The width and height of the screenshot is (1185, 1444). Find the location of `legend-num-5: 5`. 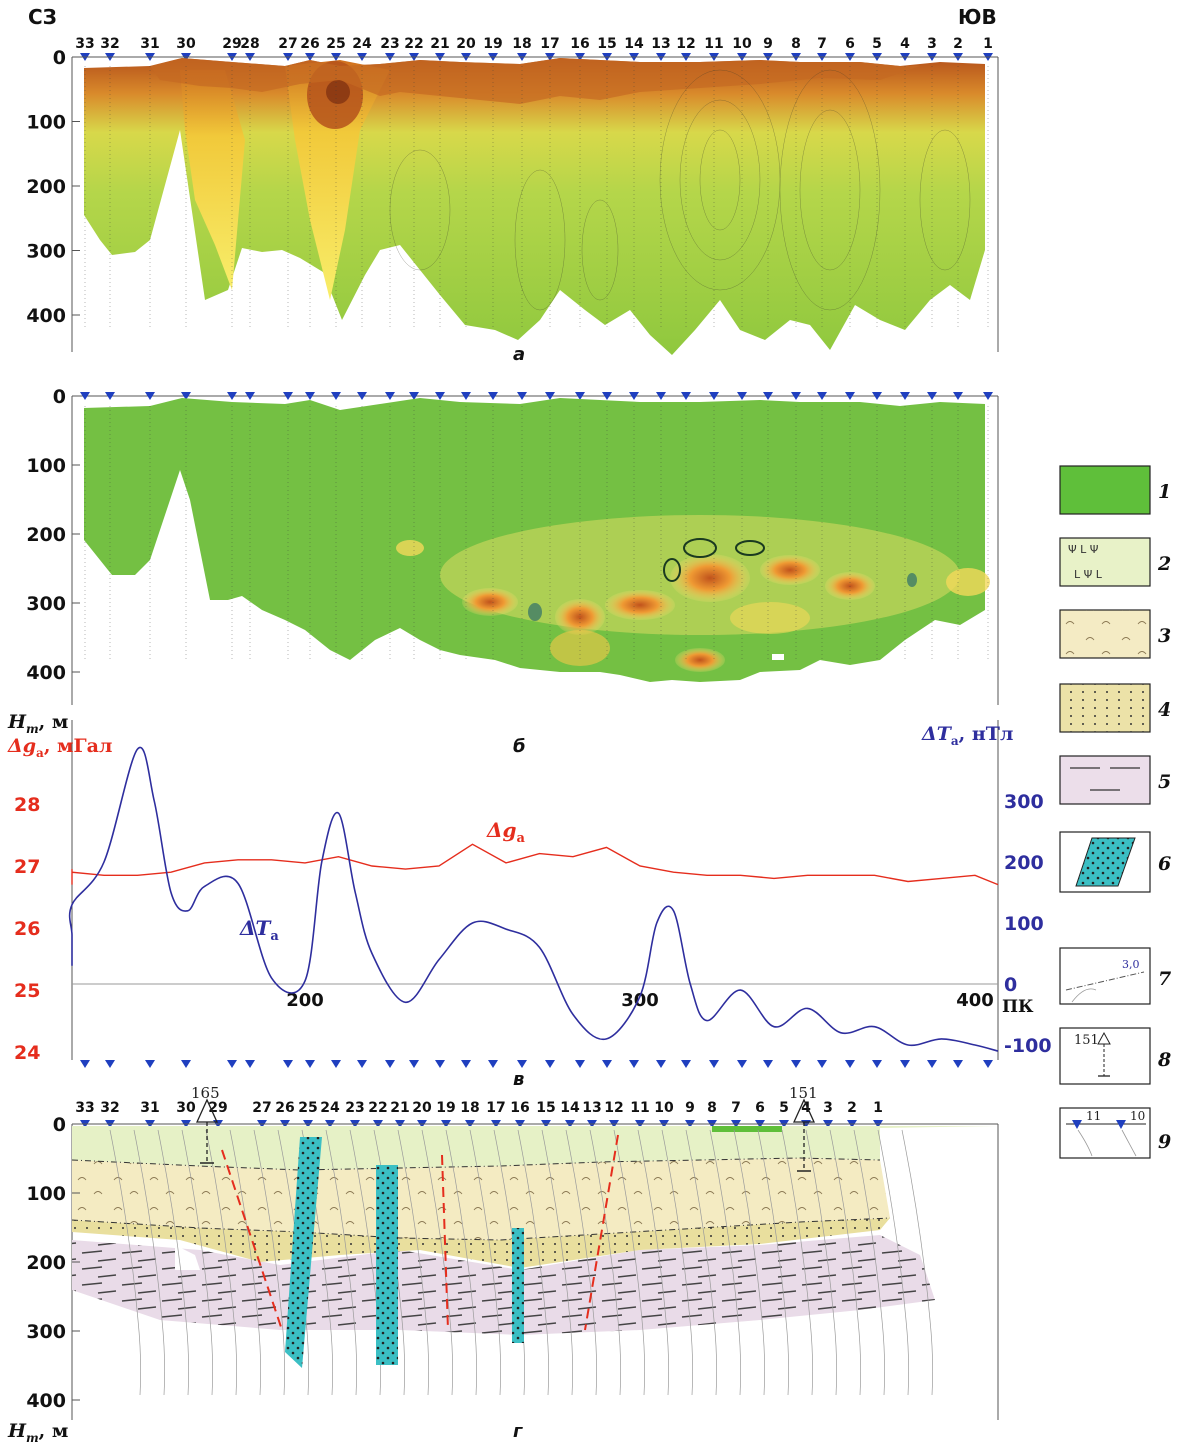

legend-num-5: 5 is located at coordinates (1164, 782).